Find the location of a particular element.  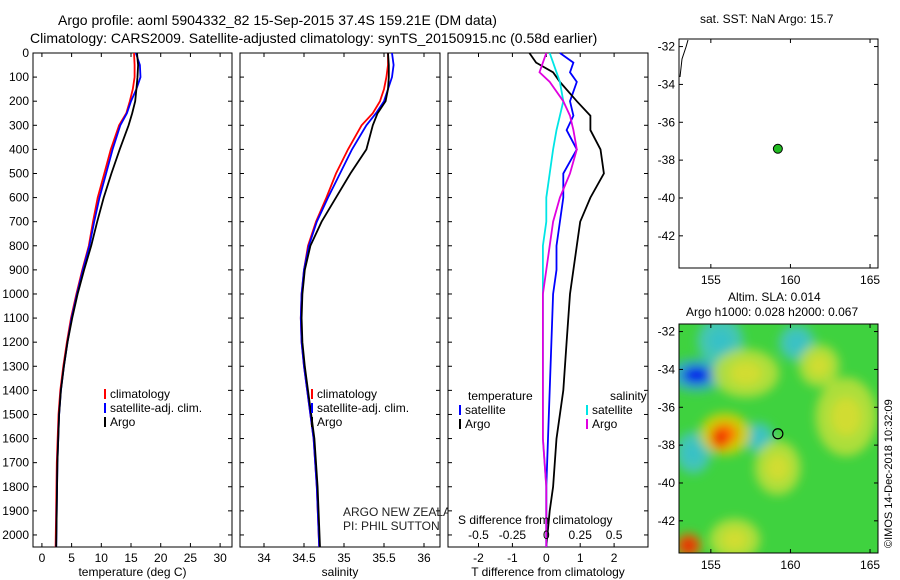

sst-ytick-label: -38 is located at coordinates (667, 160).